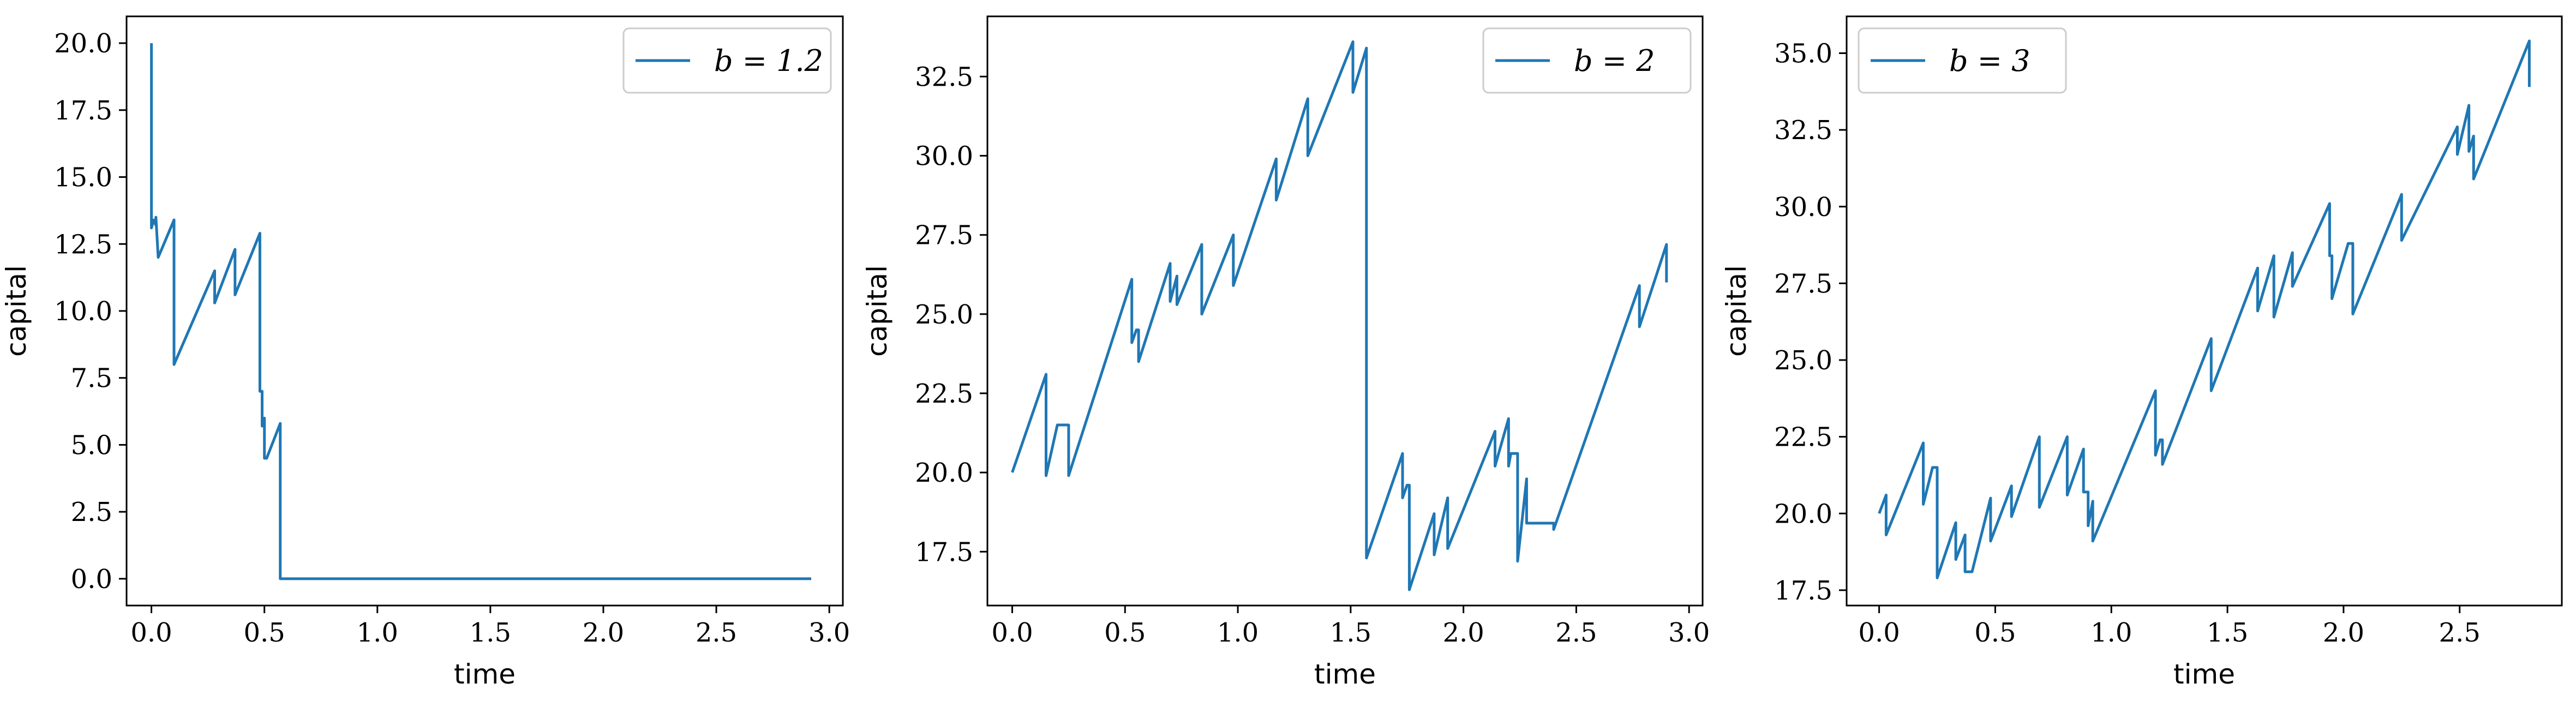 The image size is (2576, 707). Describe the element at coordinates (92, 512) in the screenshot. I see `y-tick-label: 2.5` at that location.